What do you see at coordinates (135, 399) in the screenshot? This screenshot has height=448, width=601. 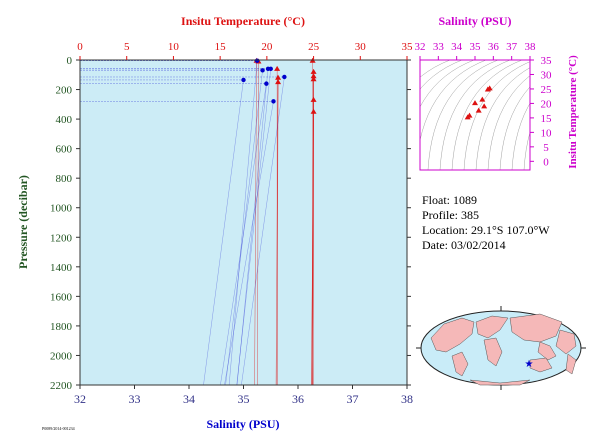 I see `salinity-tick-label: 33` at bounding box center [135, 399].